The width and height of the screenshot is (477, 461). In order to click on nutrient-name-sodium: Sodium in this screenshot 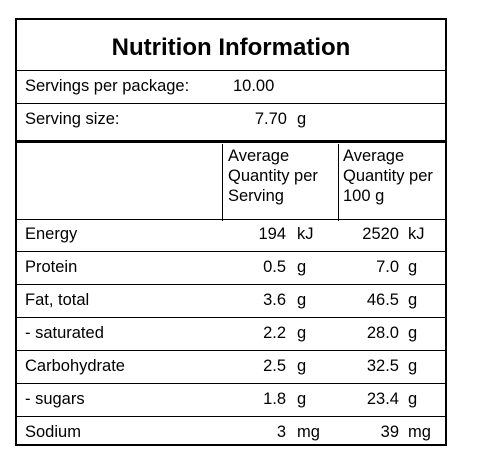, I will do `click(53, 432)`.